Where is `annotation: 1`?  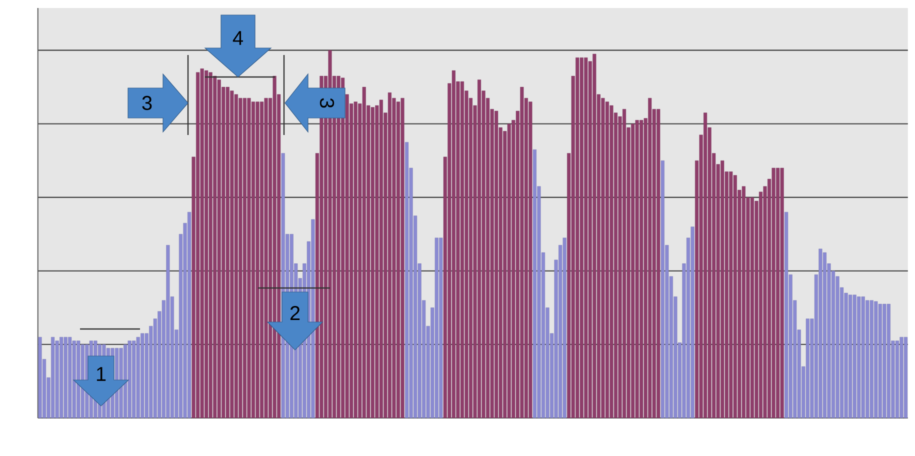
annotation: 1 is located at coordinates (101, 374).